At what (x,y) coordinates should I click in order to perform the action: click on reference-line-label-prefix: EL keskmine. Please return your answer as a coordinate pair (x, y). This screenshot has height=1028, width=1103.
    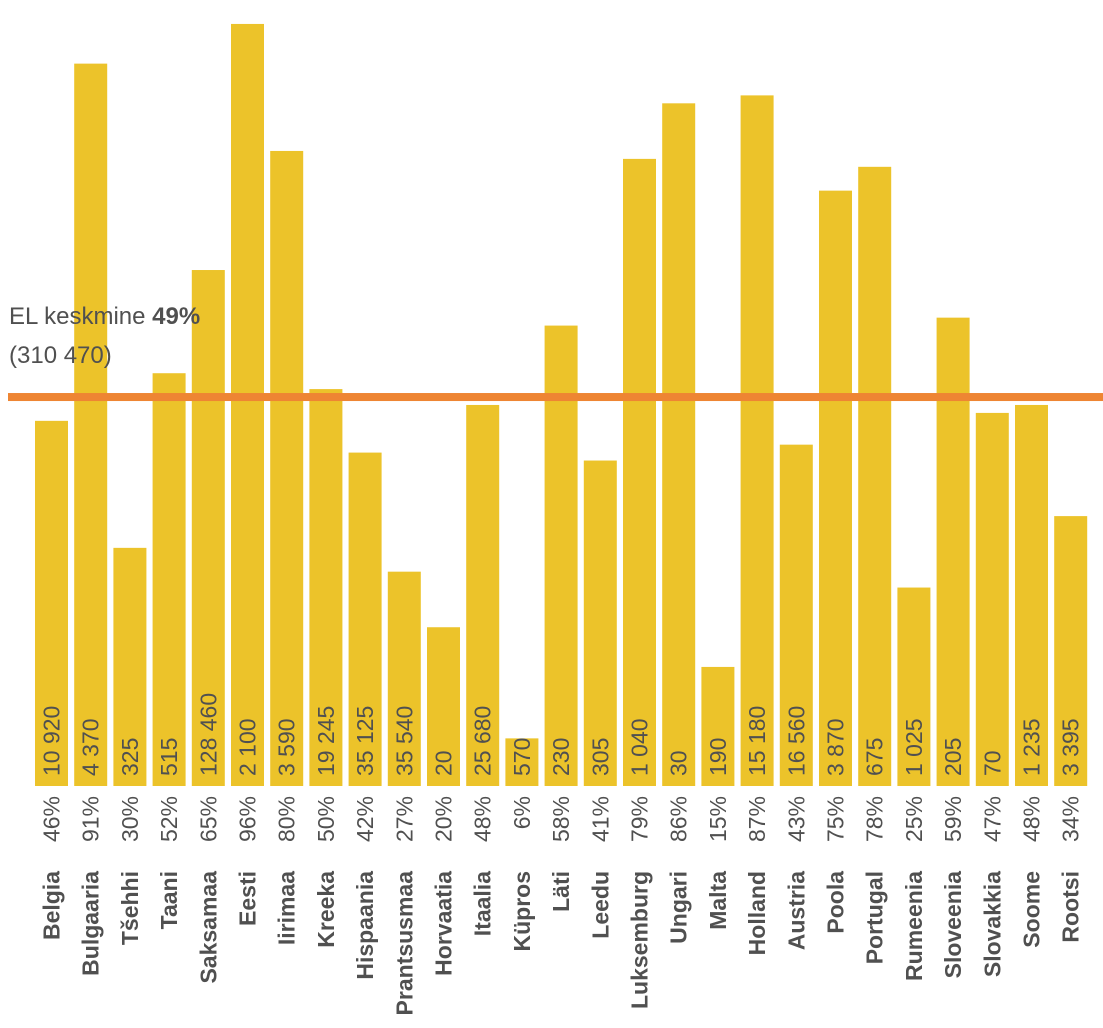
    Looking at the image, I should click on (77, 316).